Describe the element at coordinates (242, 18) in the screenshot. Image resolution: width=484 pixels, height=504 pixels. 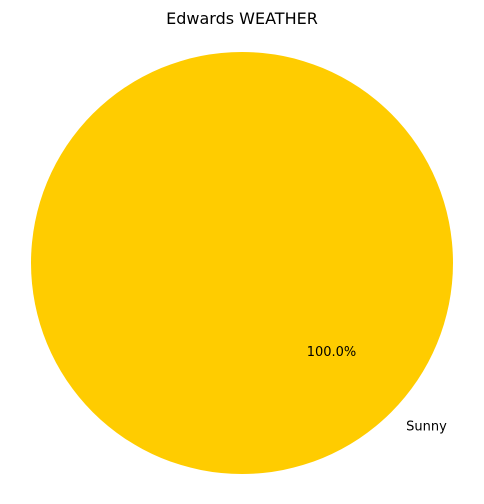
I see `chart-title: Edwards WEATHER` at that location.